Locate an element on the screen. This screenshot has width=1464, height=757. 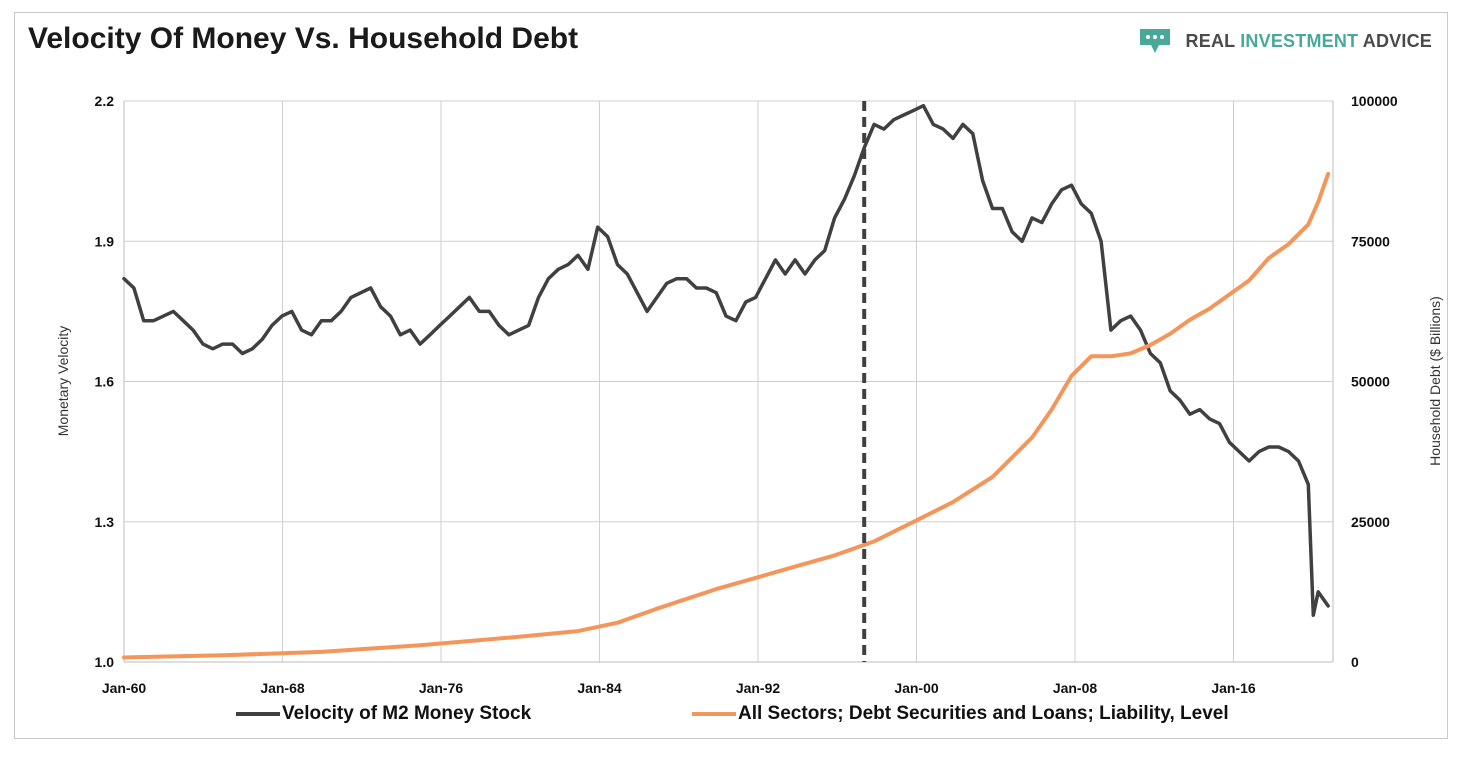
legend-item-velocity: Velocity of M2 Money Stock is located at coordinates (383, 714).